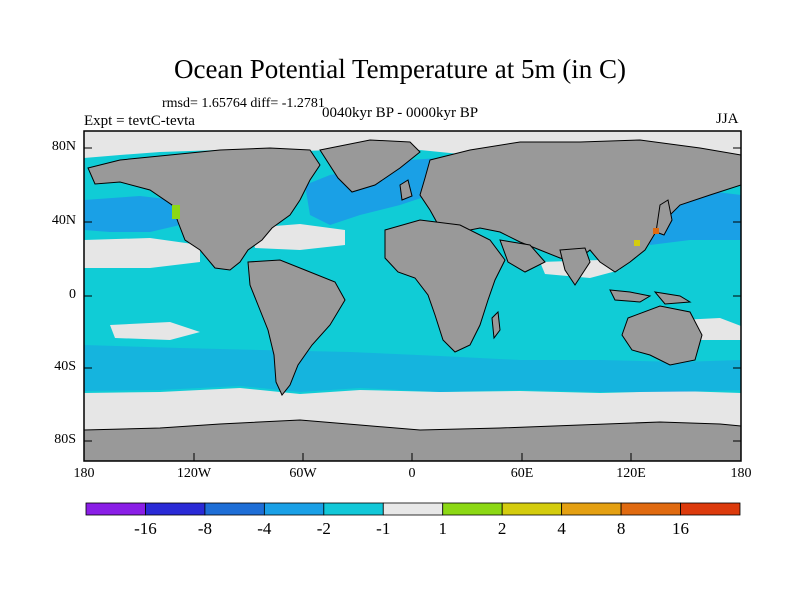 The image size is (800, 600). What do you see at coordinates (63, 220) in the screenshot?
I see `lat-label-40n: 40N` at bounding box center [63, 220].